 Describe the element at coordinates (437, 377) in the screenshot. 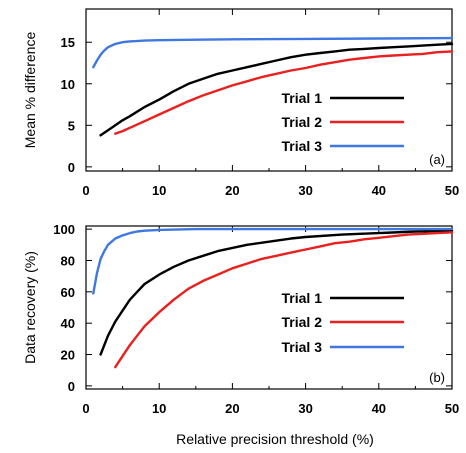

I see `panel-label: (b)` at that location.